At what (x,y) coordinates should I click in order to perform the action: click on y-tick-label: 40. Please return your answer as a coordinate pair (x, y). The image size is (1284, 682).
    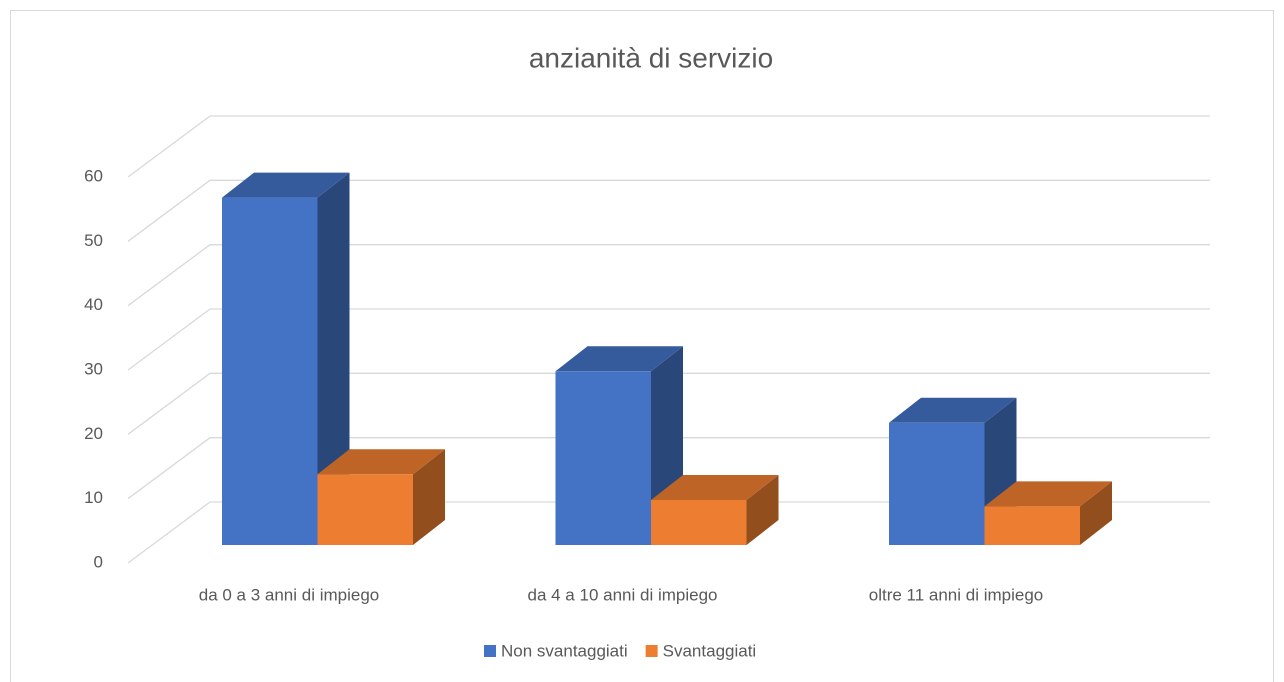
    Looking at the image, I should click on (93, 304).